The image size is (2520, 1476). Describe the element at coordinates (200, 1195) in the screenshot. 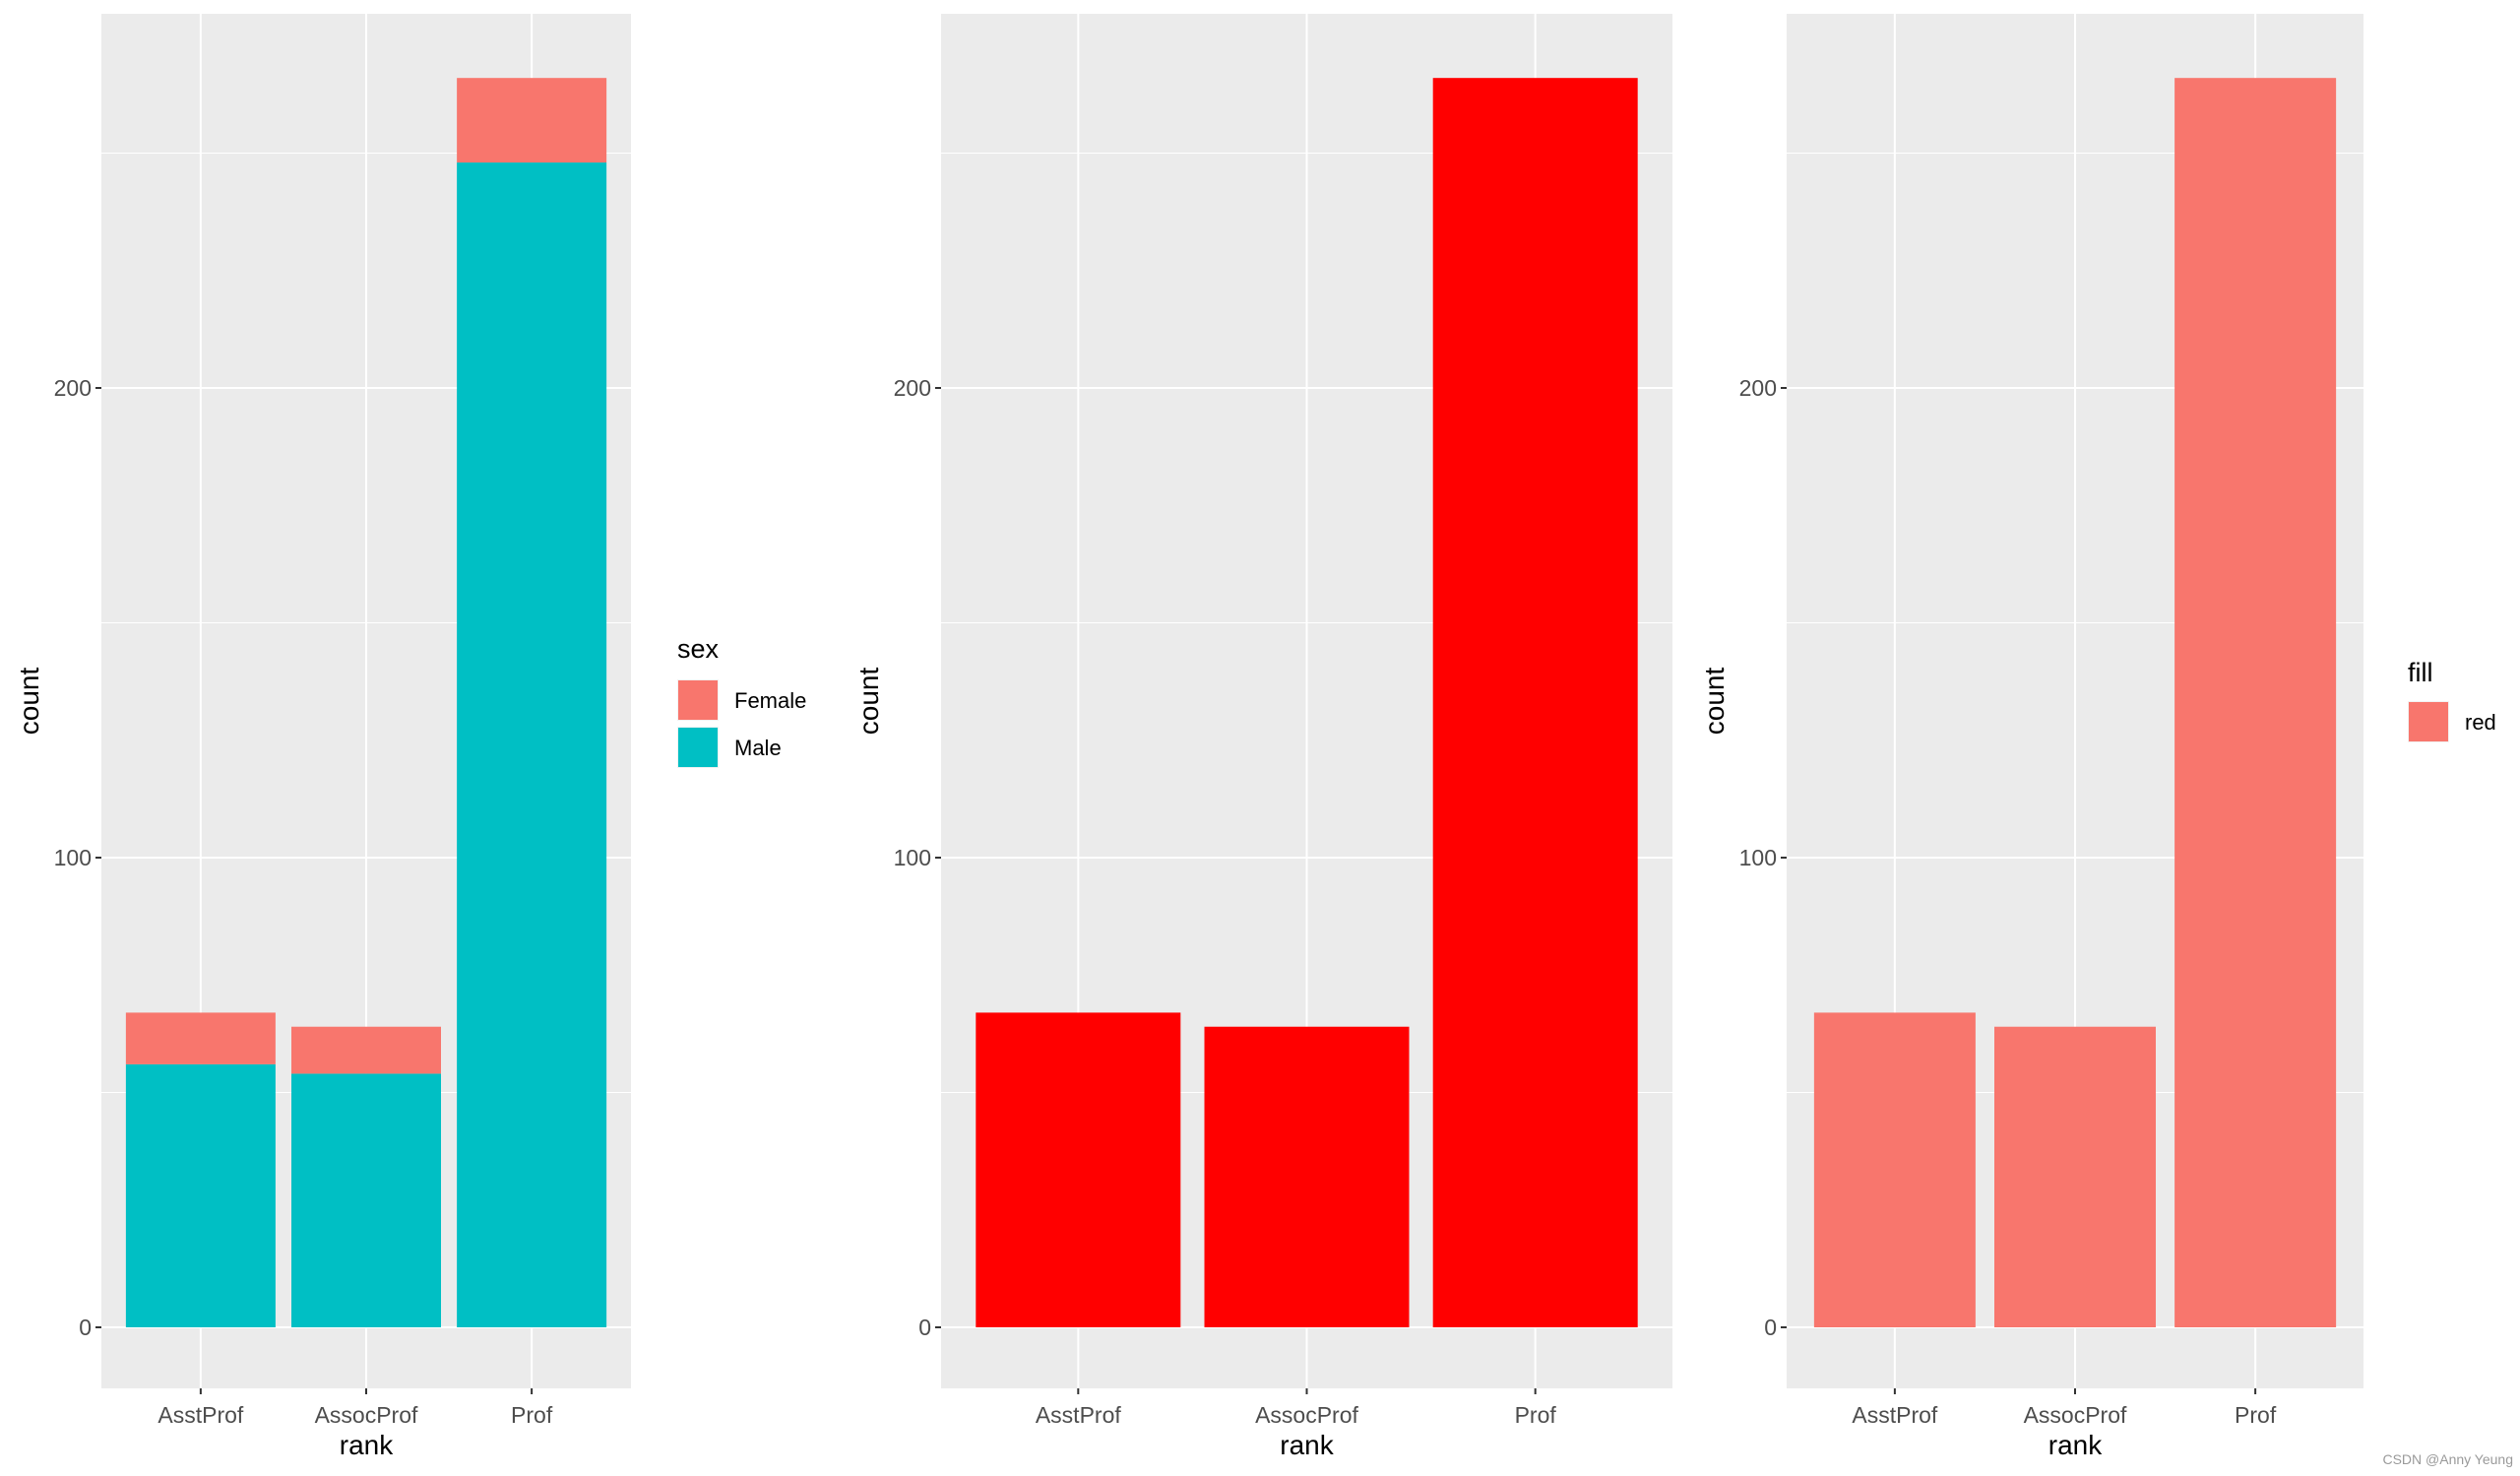

I see `bar-asstprof-male` at that location.